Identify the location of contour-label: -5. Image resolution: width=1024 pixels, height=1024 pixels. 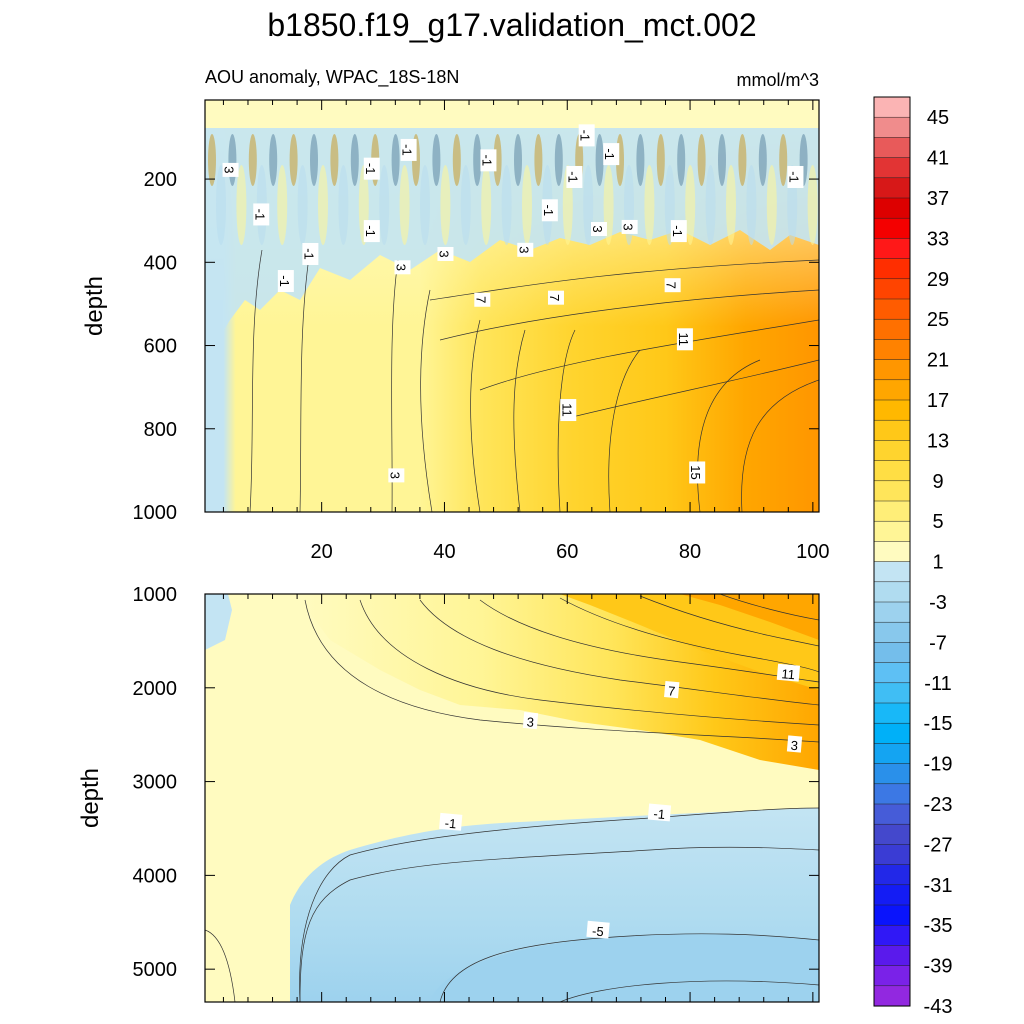
(598, 929).